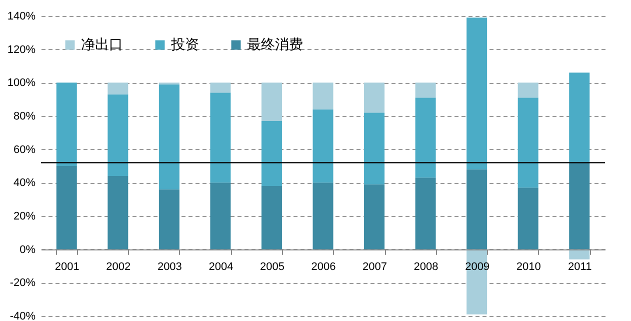  I want to click on y-tick-label: 100%, so click(21, 83).